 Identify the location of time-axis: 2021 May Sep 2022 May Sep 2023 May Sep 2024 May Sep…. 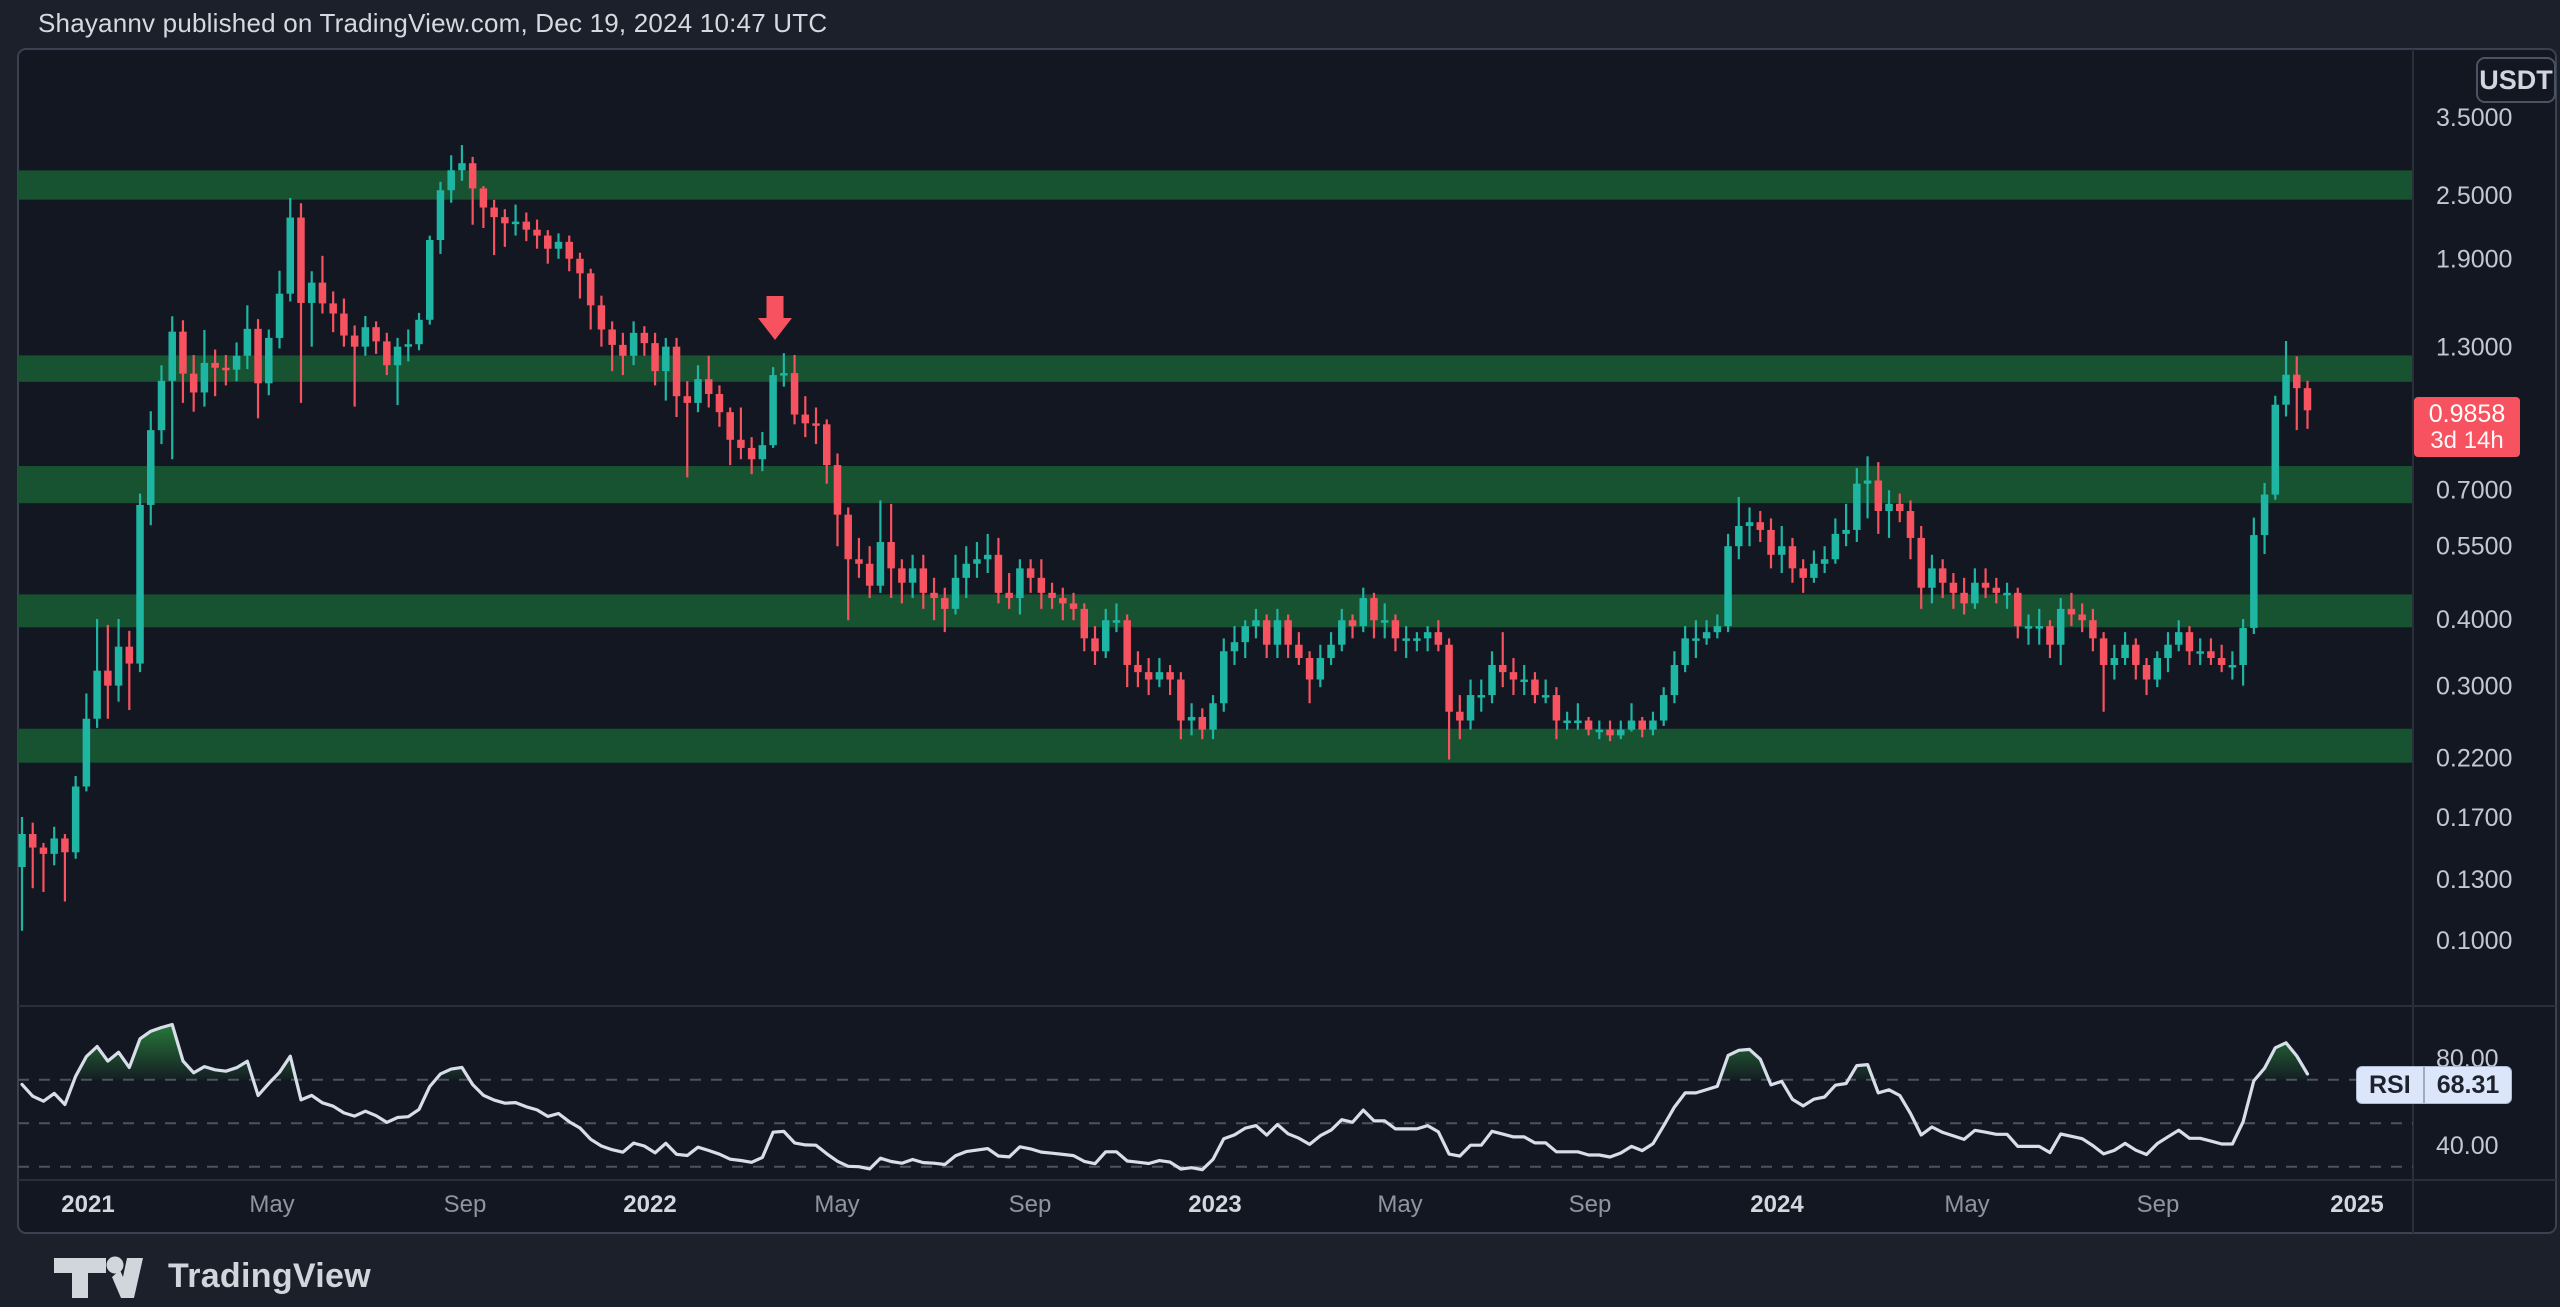
(1222, 1204).